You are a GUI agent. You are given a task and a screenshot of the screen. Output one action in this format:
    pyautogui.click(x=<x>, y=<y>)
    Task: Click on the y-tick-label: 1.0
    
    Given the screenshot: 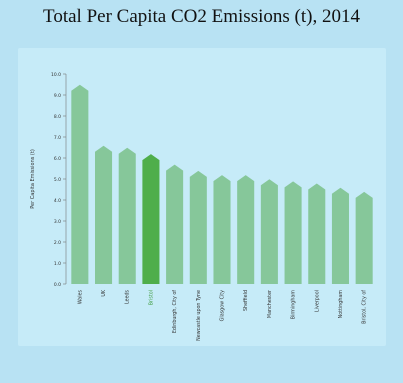 What is the action you would take?
    pyautogui.click(x=57, y=264)
    